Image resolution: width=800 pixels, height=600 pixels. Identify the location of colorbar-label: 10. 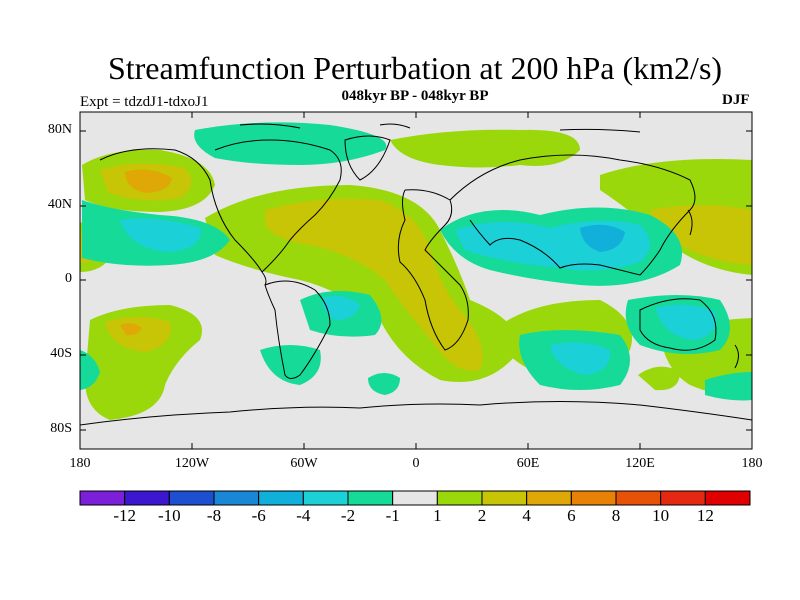
(661, 515).